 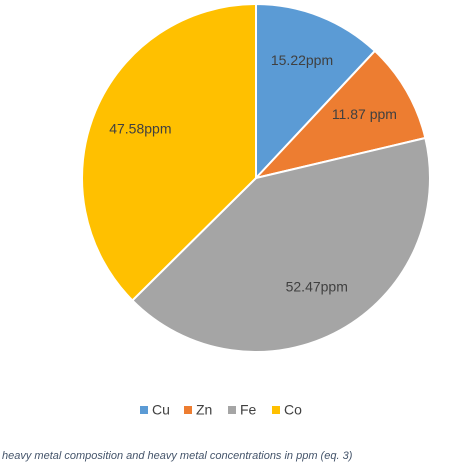 What do you see at coordinates (248, 410) in the screenshot?
I see `legend-label: Fe` at bounding box center [248, 410].